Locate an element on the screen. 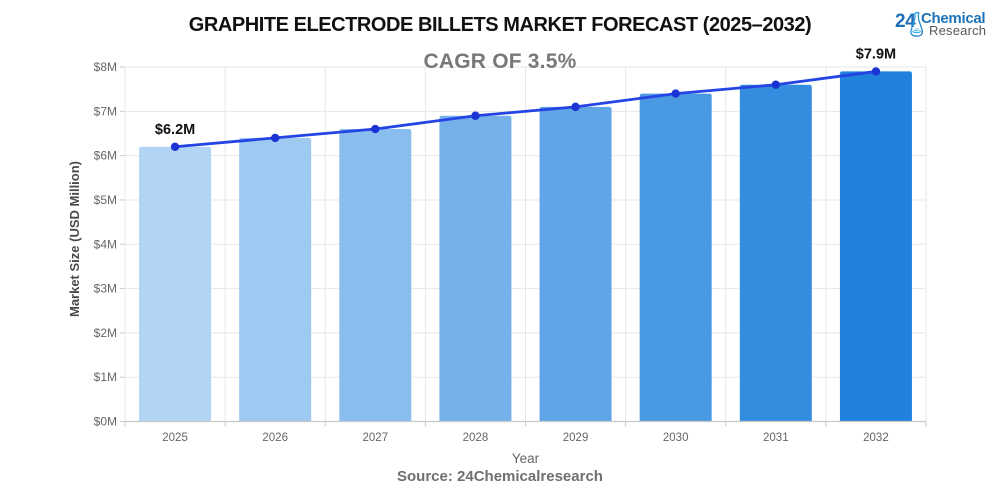  marker-2028 is located at coordinates (475, 115).